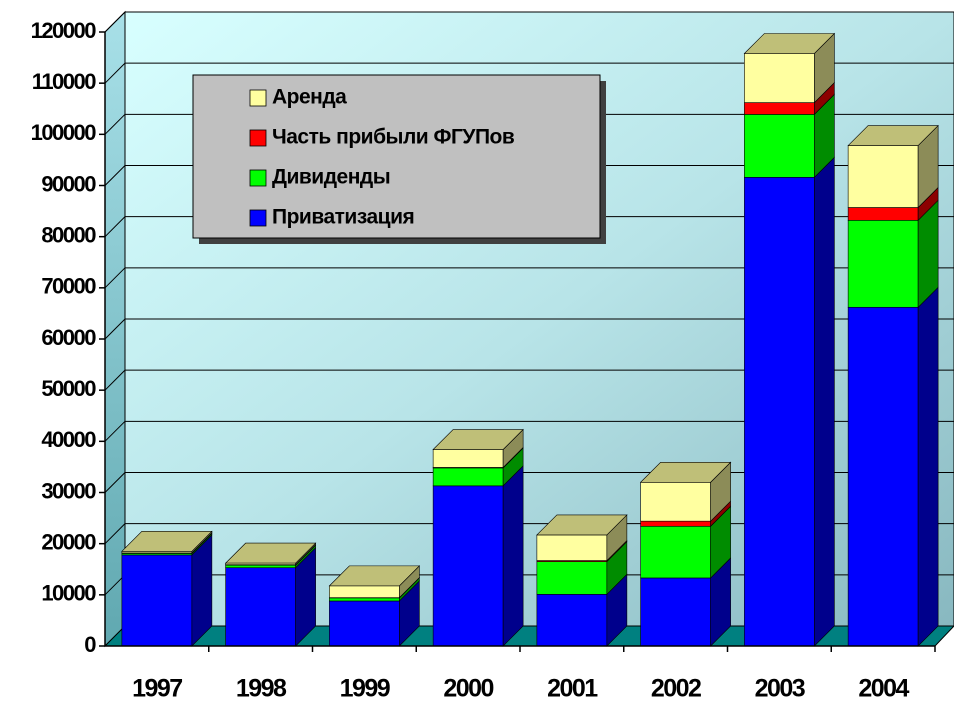 The width and height of the screenshot is (954, 707). I want to click on y-tick-label: 110000, so click(64, 81).